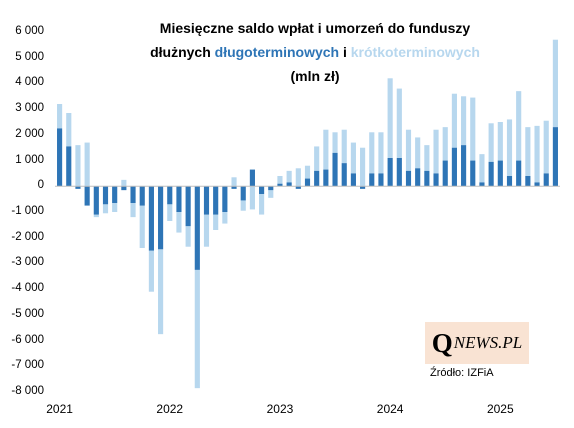 The image size is (574, 428). What do you see at coordinates (180, 52) in the screenshot?
I see `title-prefix: dłużnych` at bounding box center [180, 52].